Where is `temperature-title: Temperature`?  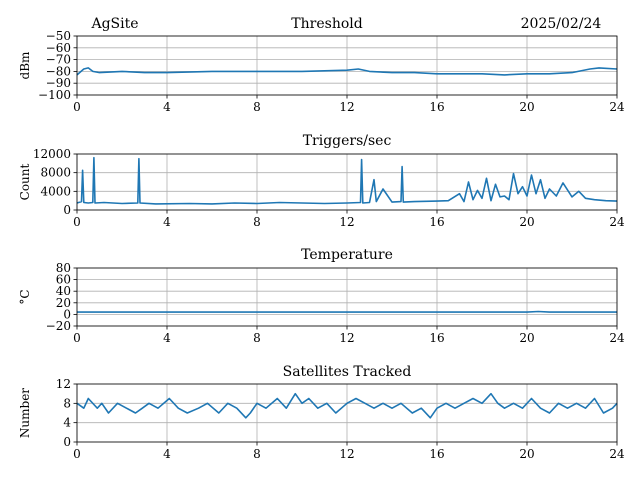 temperature-title: Temperature is located at coordinates (347, 255).